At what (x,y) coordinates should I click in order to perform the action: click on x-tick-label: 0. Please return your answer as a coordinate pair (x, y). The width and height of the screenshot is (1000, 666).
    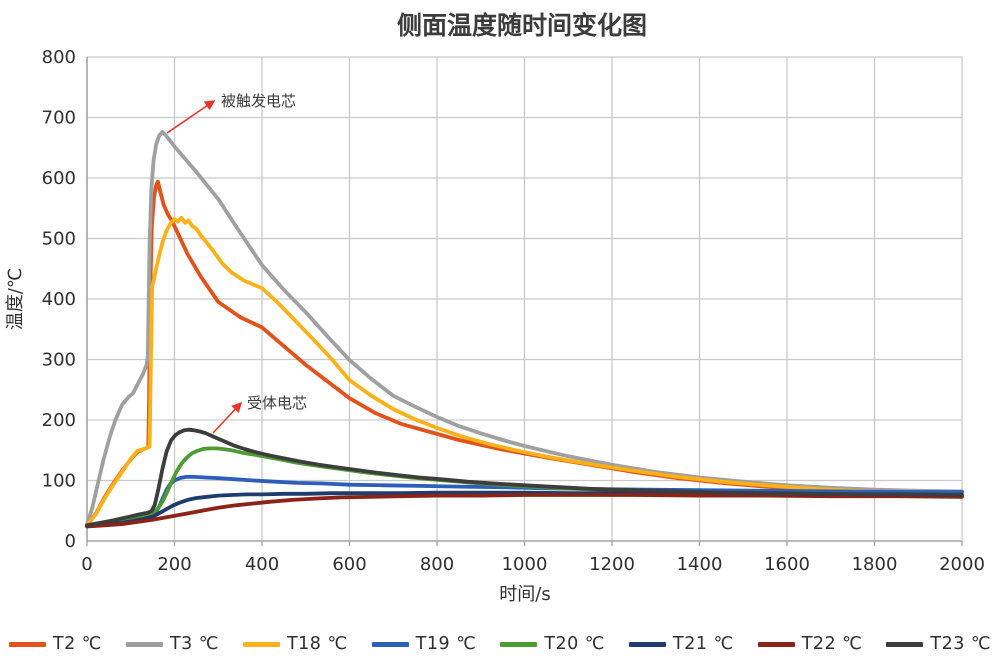
    Looking at the image, I should click on (86, 564).